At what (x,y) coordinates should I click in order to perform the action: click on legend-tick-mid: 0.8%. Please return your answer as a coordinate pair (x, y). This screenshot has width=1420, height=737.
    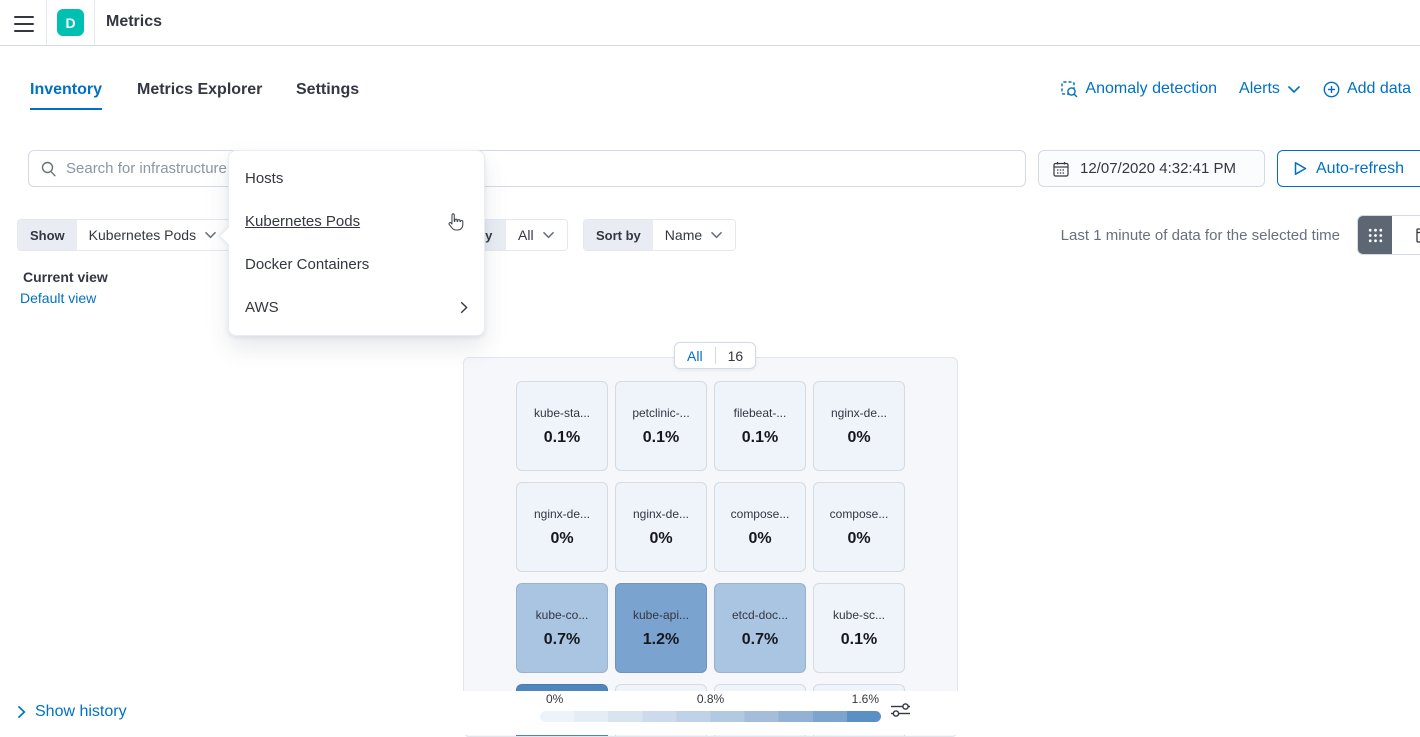
    Looking at the image, I should click on (710, 699).